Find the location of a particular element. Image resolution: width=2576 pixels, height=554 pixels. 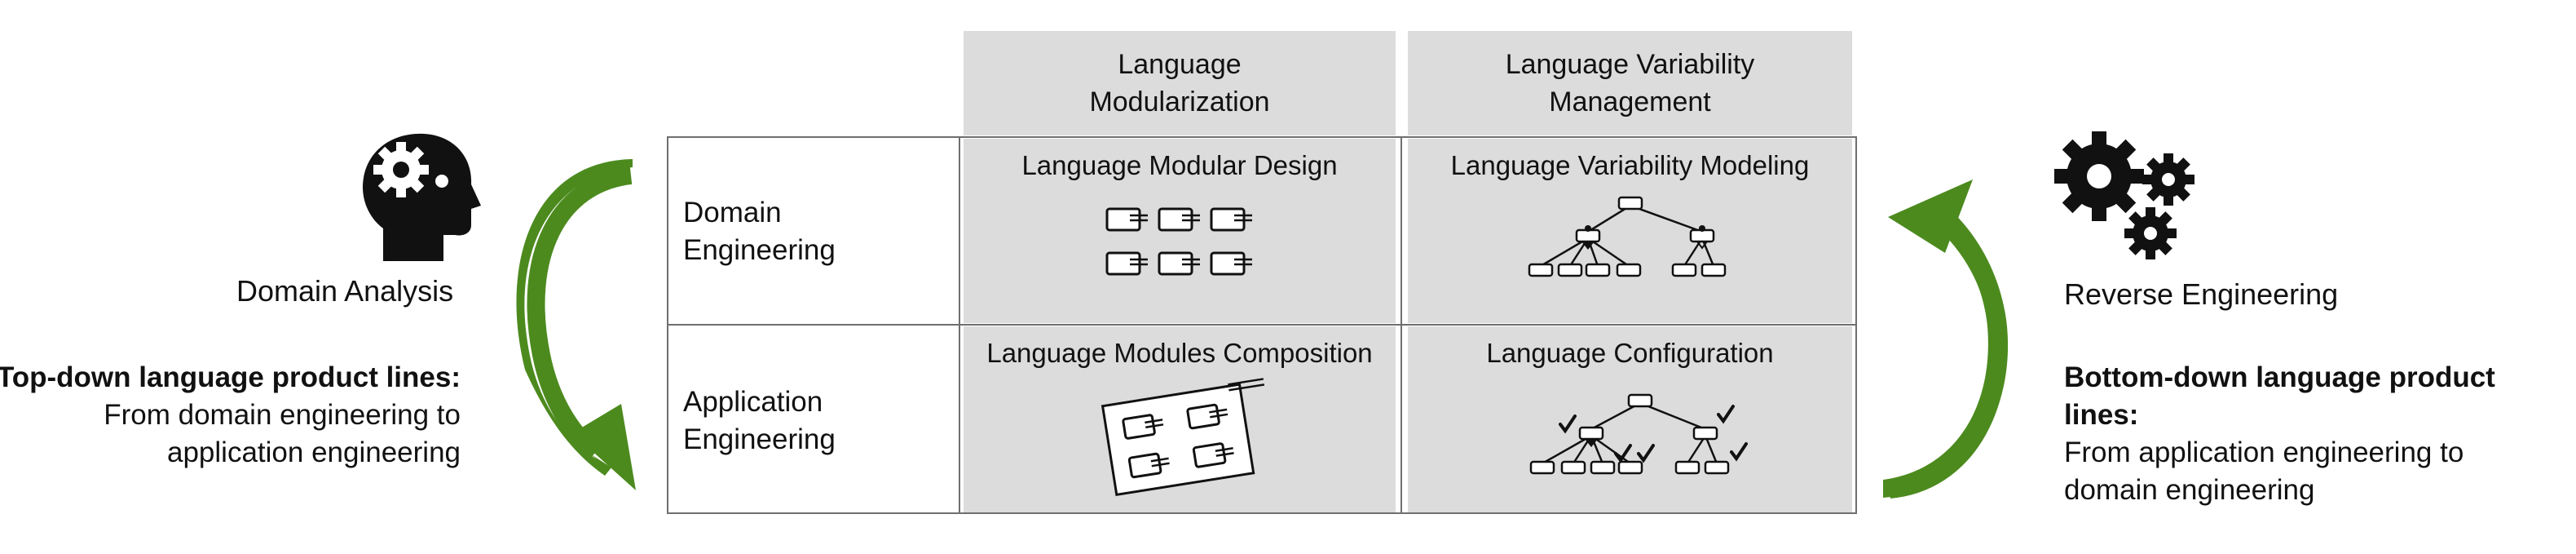

column-header-line1: Language is located at coordinates (1180, 64).